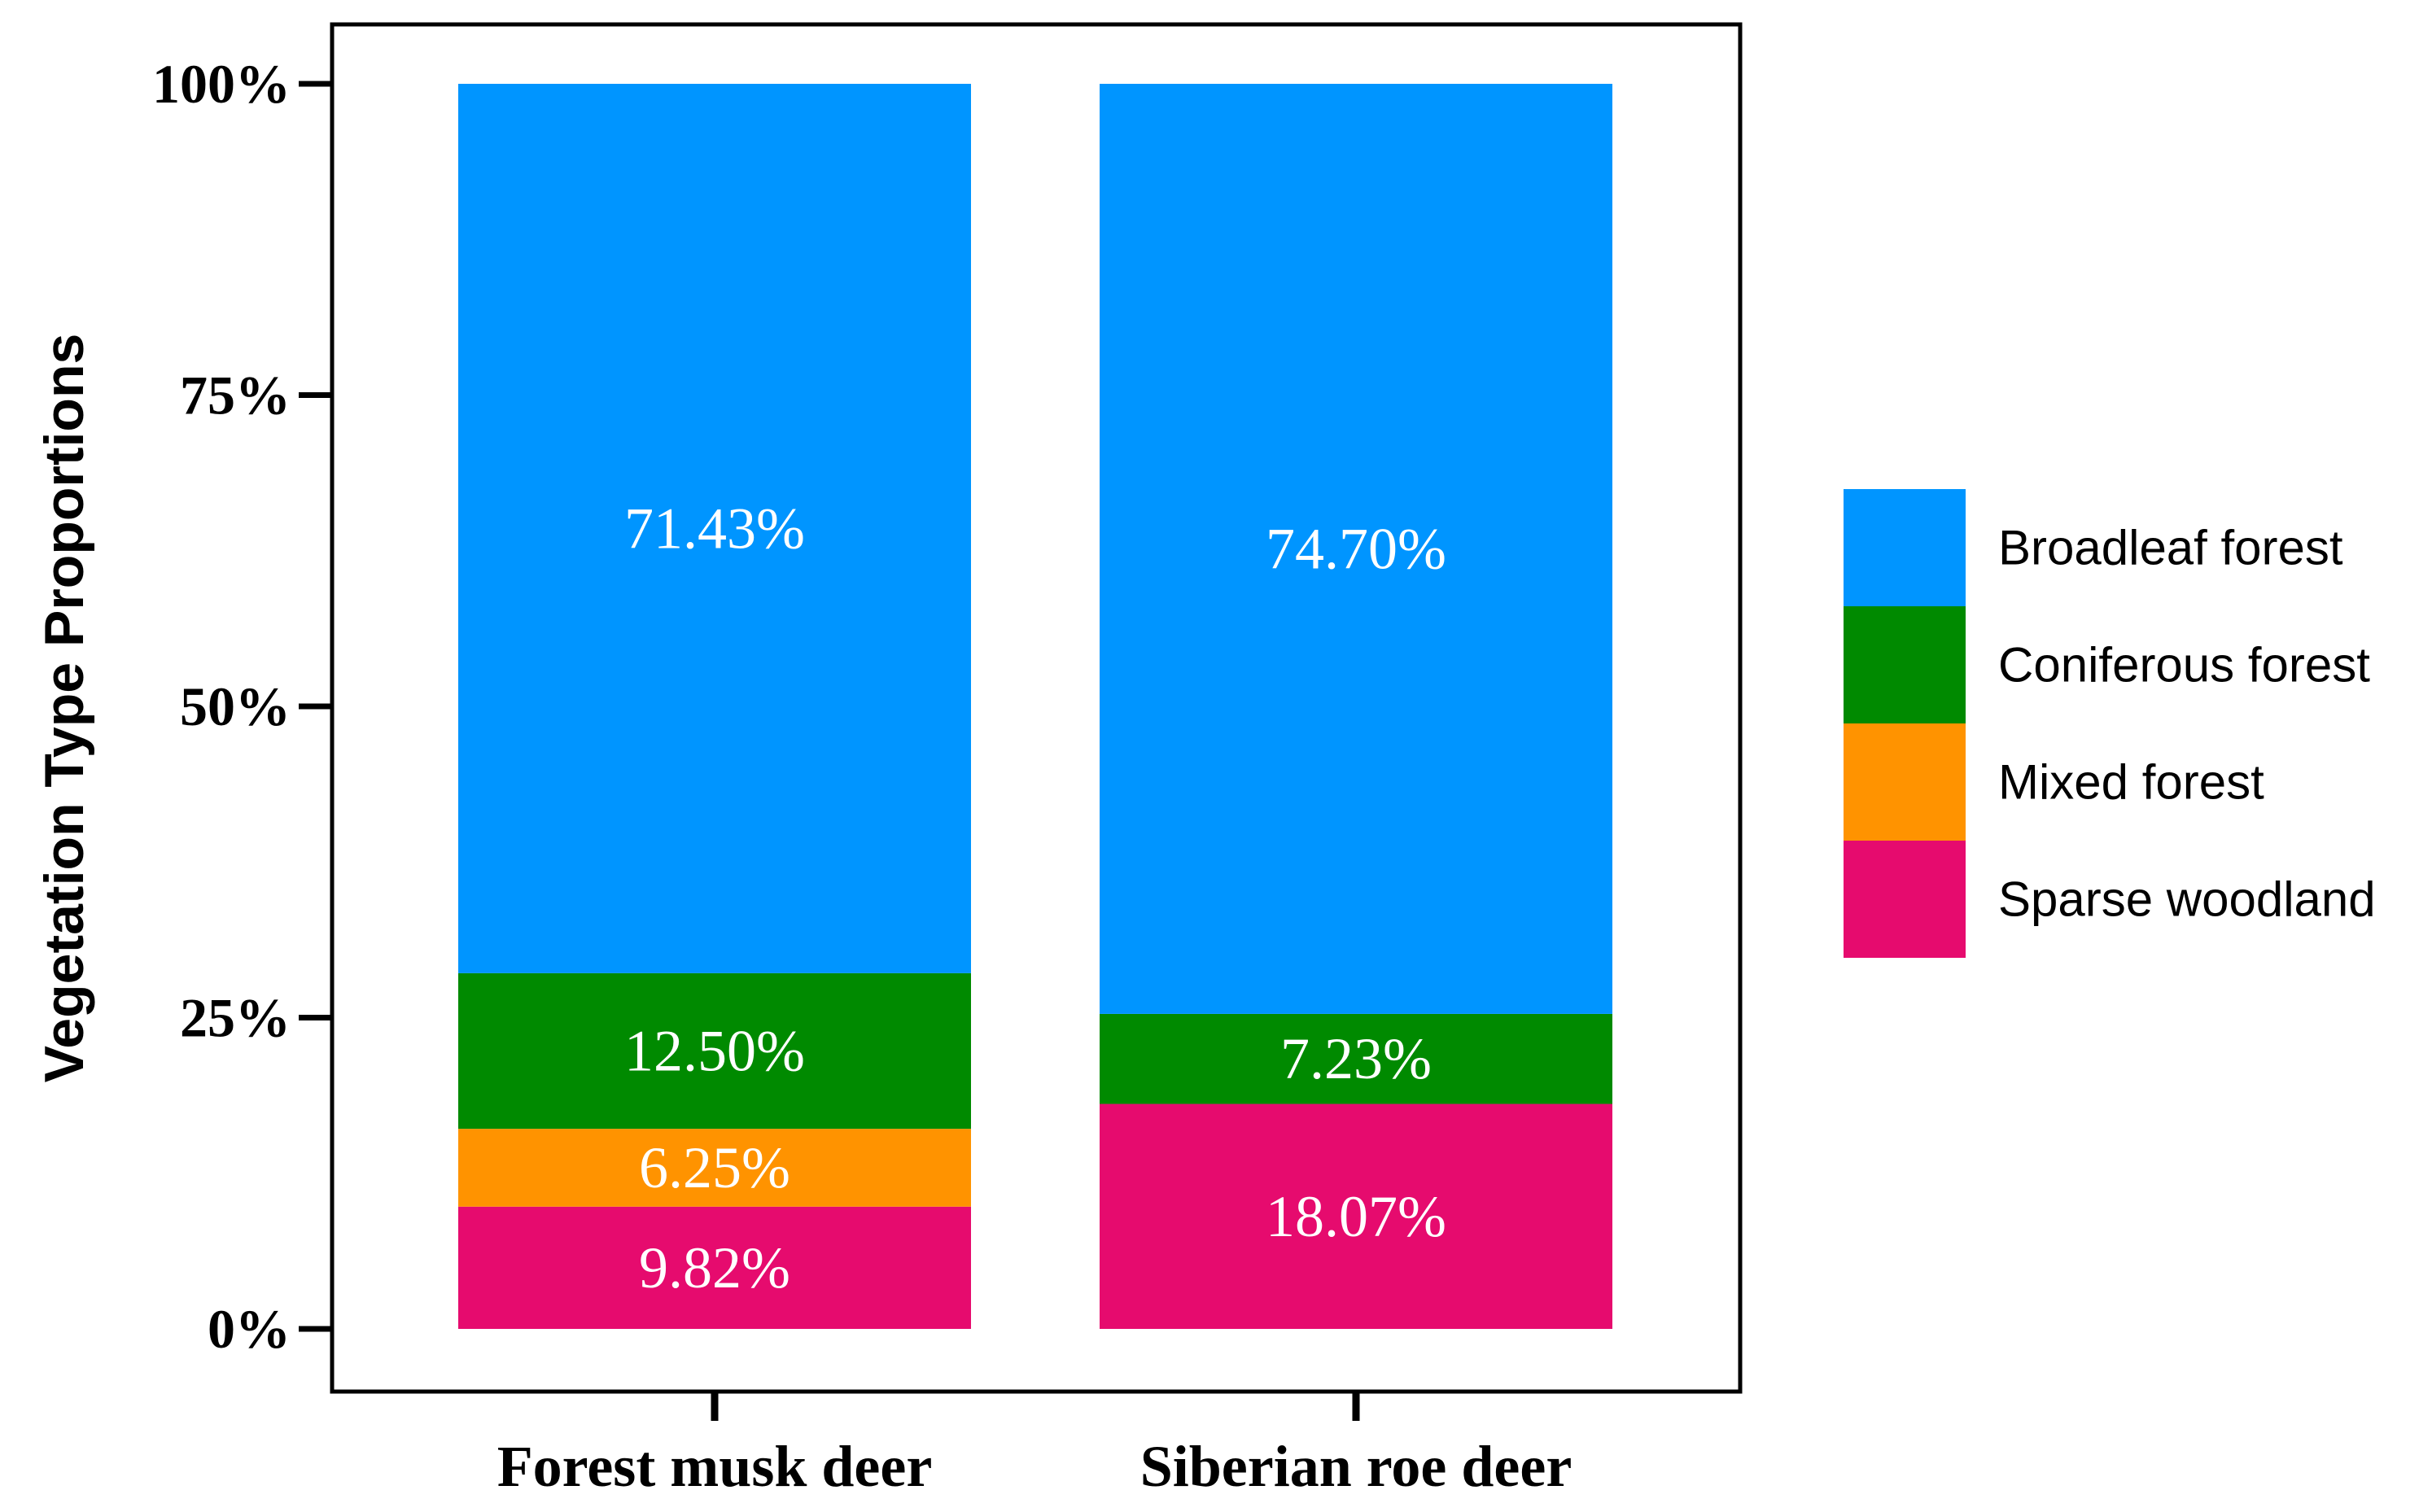  I want to click on bar-data-label: 6.25%, so click(715, 1167).